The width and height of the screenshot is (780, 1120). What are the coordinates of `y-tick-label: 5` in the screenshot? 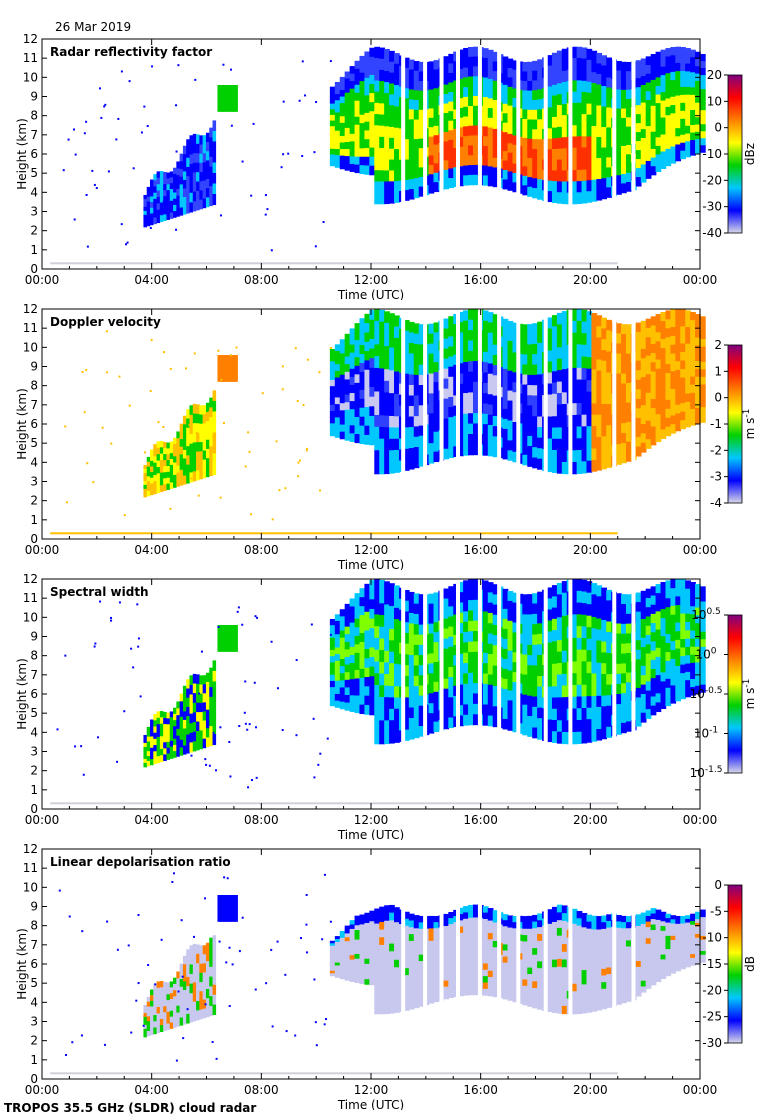 It's located at (34, 713).